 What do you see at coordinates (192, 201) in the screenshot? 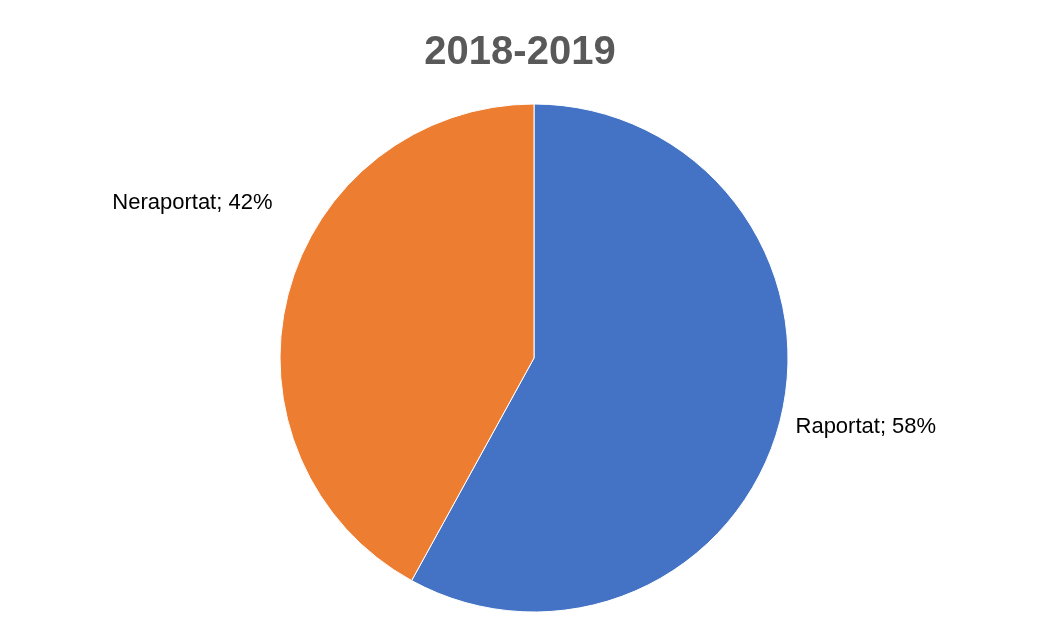
I see `slice-label: Neraportat; 42%` at bounding box center [192, 201].